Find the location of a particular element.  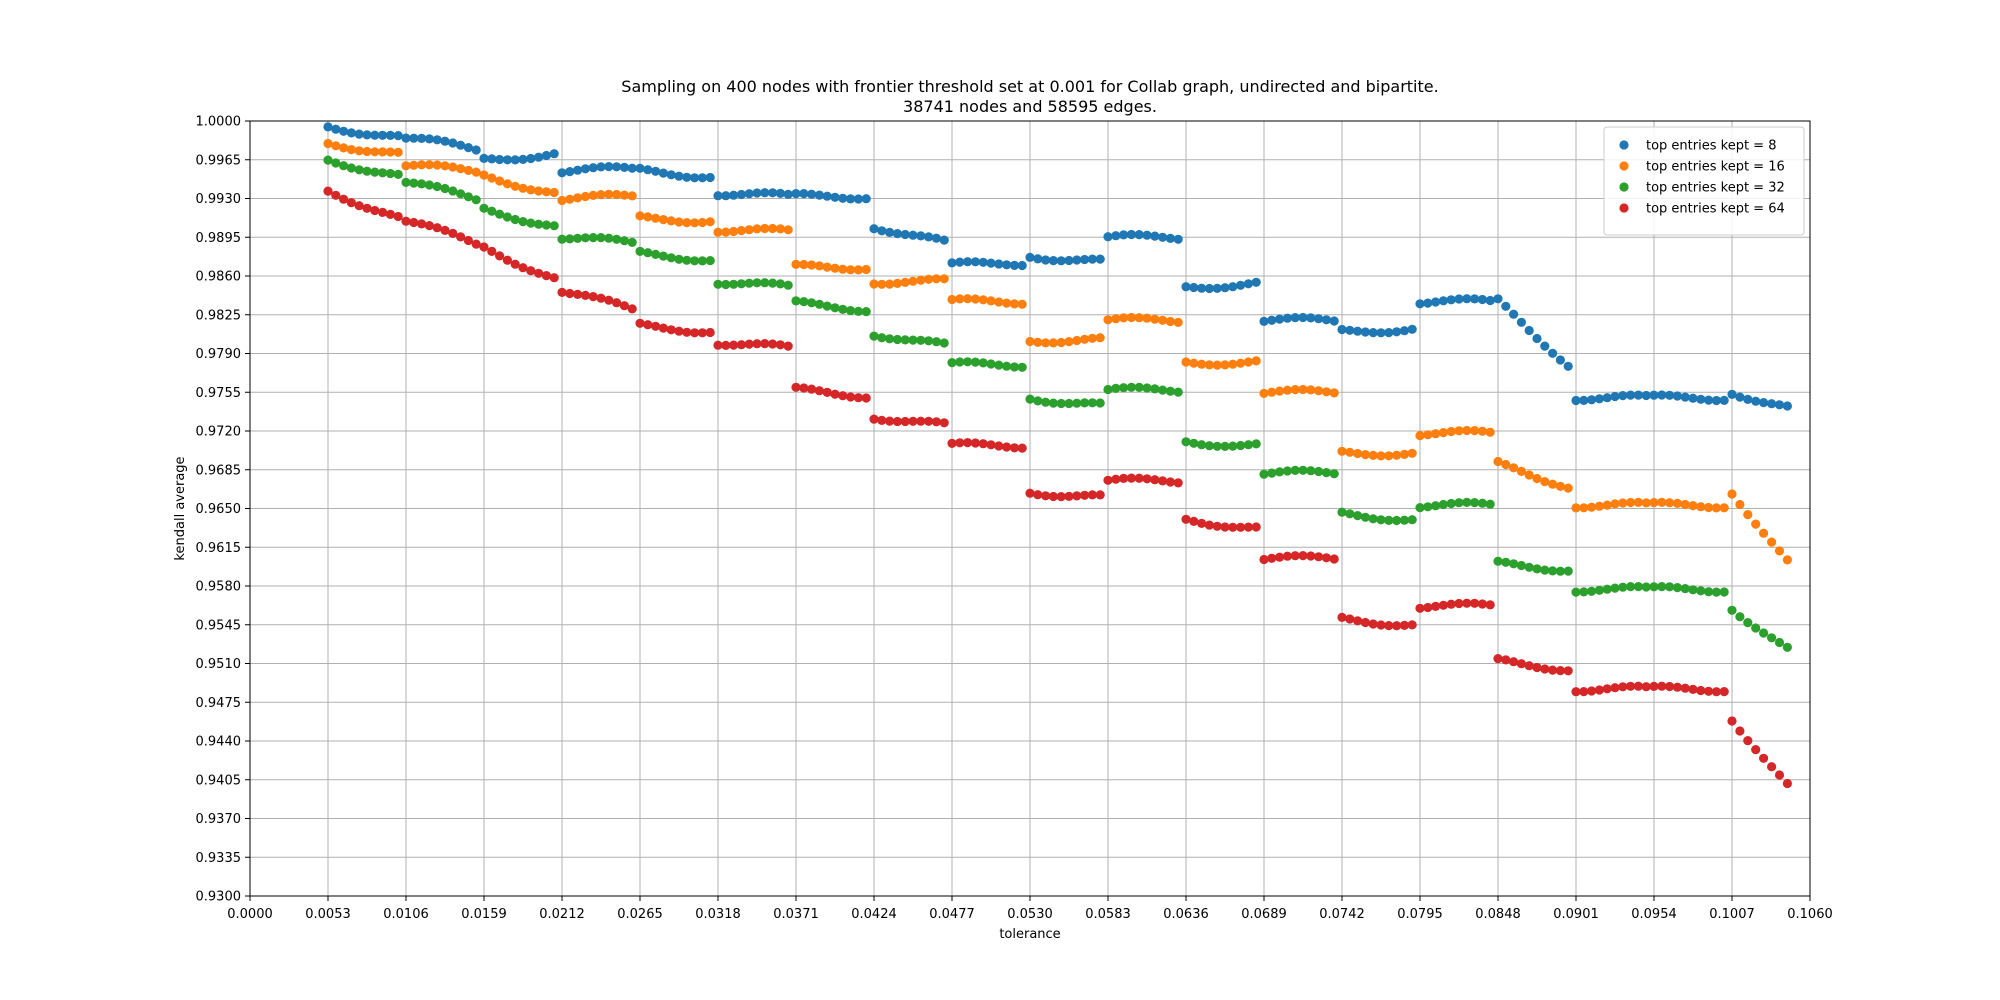

legend-marker is located at coordinates (1624, 187).